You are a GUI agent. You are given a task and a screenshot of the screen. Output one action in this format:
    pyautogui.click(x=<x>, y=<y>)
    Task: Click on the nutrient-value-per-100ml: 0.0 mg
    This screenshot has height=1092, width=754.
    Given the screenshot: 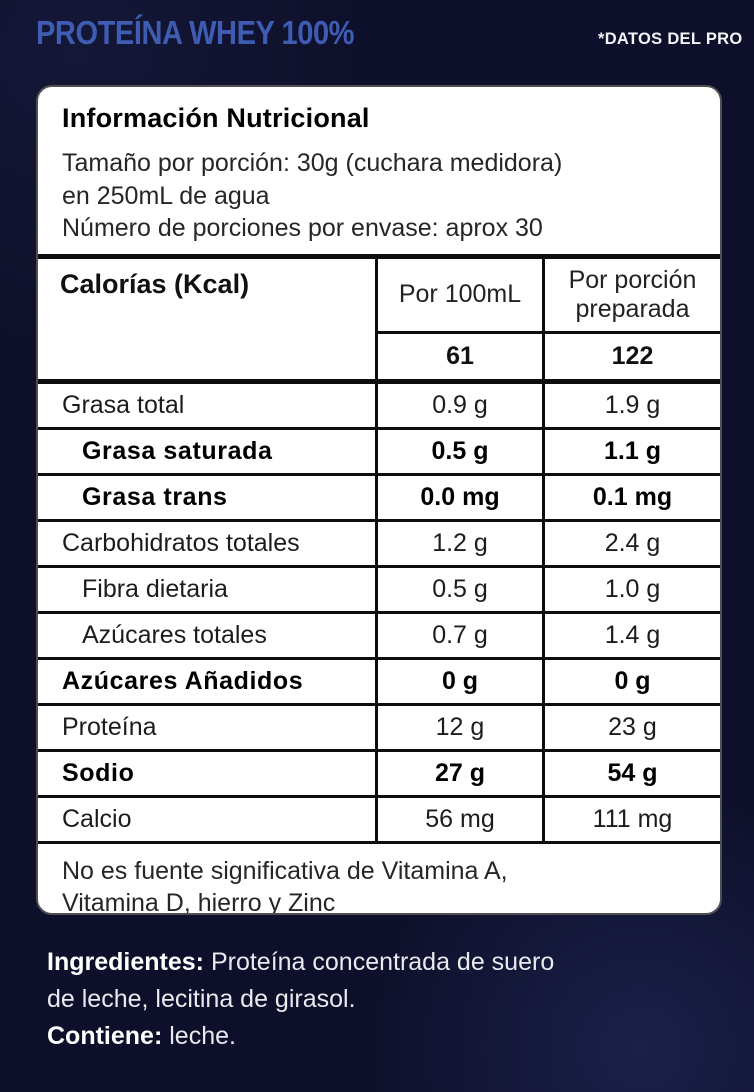 What is the action you would take?
    pyautogui.click(x=458, y=497)
    